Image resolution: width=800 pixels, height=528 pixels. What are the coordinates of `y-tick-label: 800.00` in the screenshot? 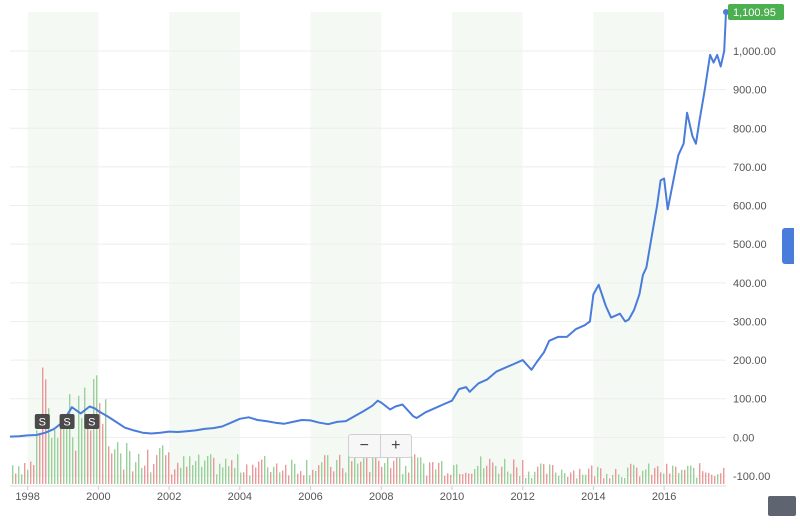 It's located at (750, 129).